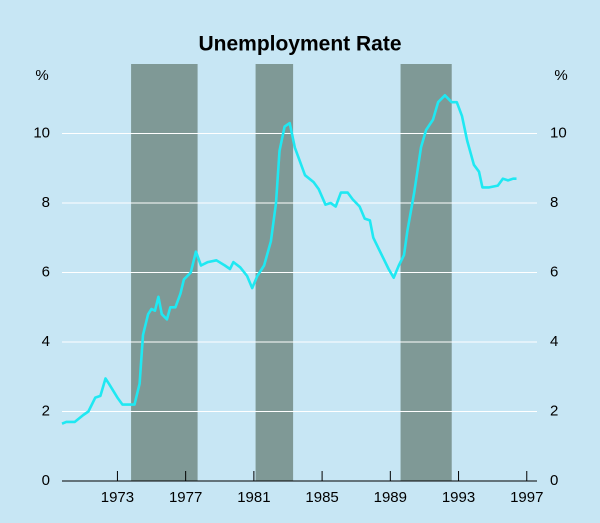 The width and height of the screenshot is (600, 523). I want to click on x-tick-label: 1989, so click(390, 497).